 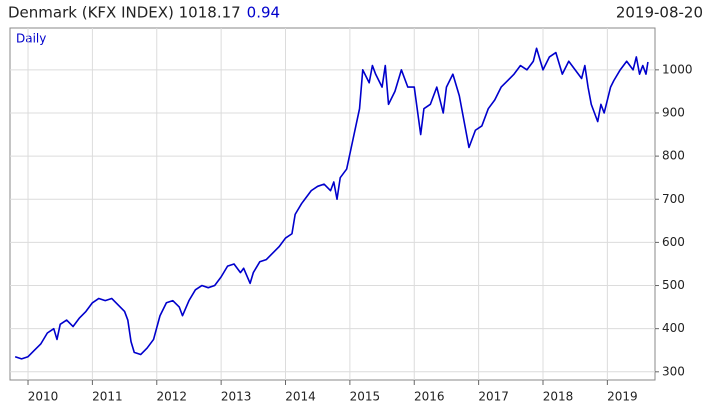 I want to click on x-tick-label: 2018, so click(x=558, y=397).